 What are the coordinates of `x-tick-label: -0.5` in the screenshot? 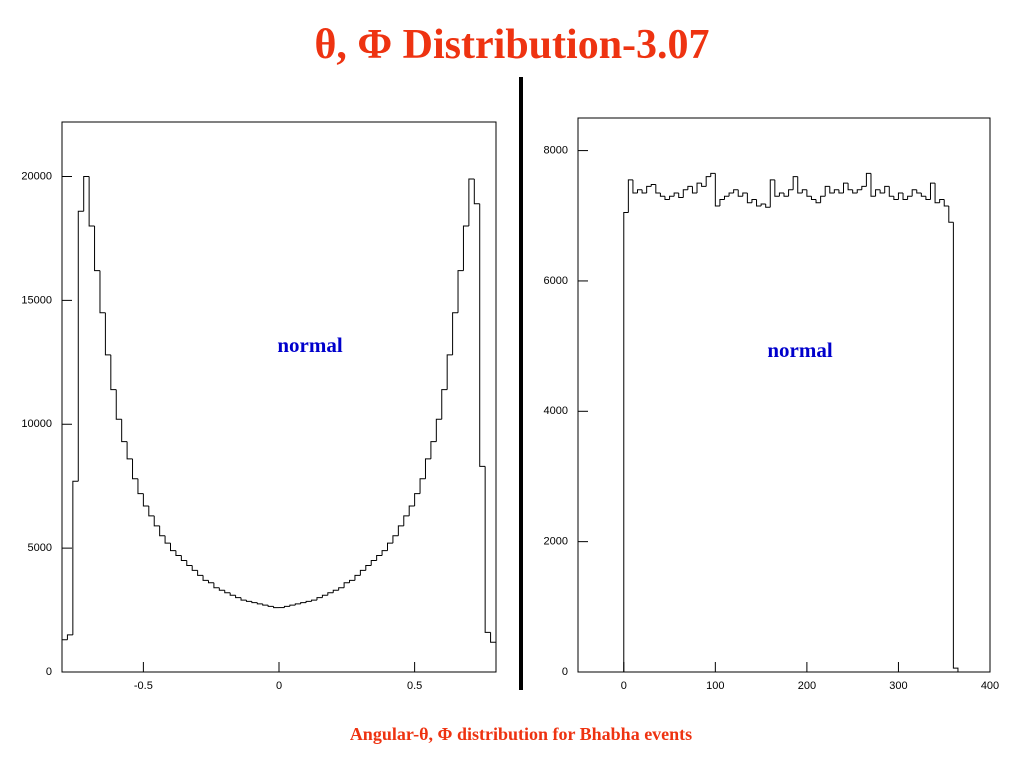 It's located at (143, 686).